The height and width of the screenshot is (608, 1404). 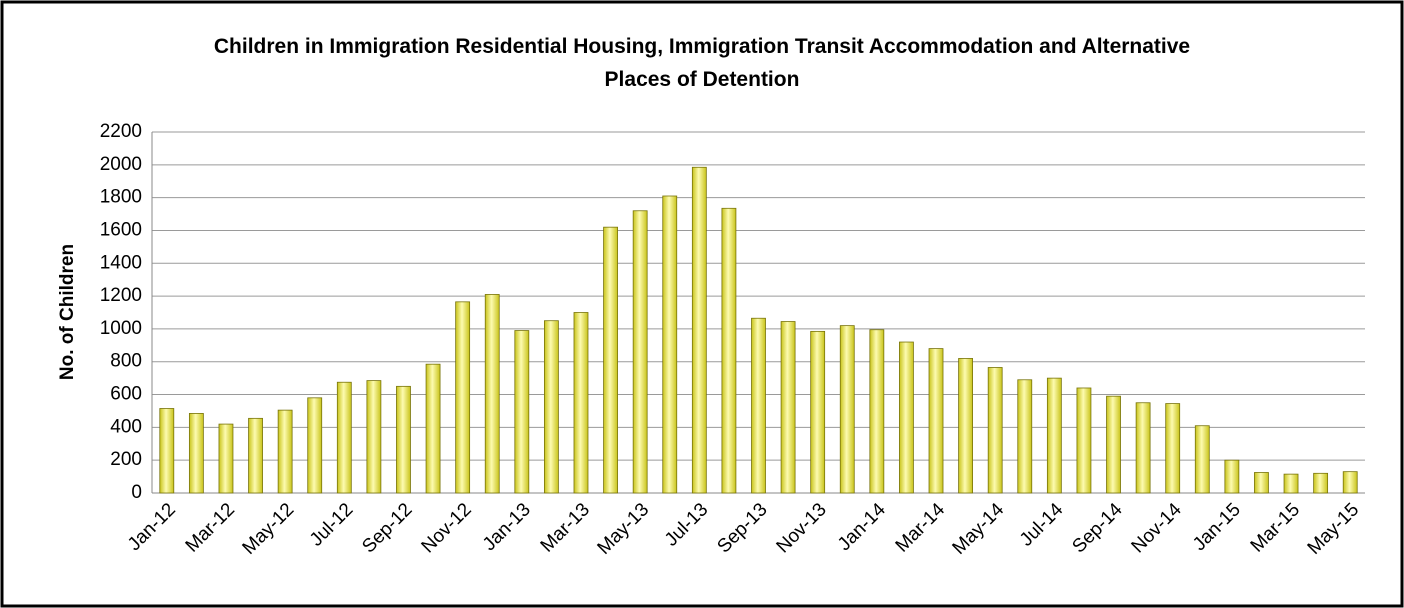 I want to click on y-tick-label: 0, so click(x=136, y=492).